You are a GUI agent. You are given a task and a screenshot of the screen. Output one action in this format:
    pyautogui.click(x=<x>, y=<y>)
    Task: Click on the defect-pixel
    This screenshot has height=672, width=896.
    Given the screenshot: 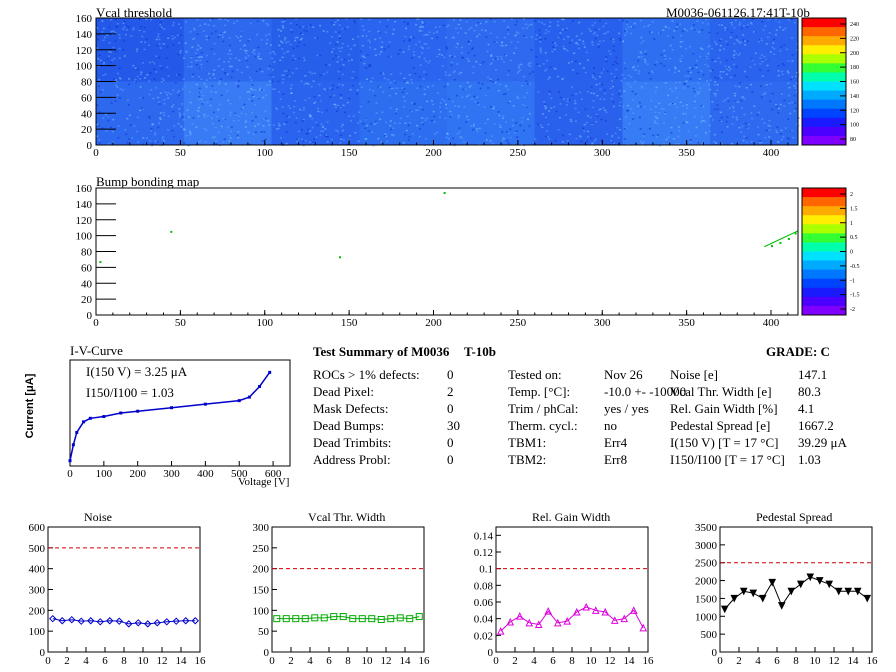 What is the action you would take?
    pyautogui.click(x=788, y=239)
    